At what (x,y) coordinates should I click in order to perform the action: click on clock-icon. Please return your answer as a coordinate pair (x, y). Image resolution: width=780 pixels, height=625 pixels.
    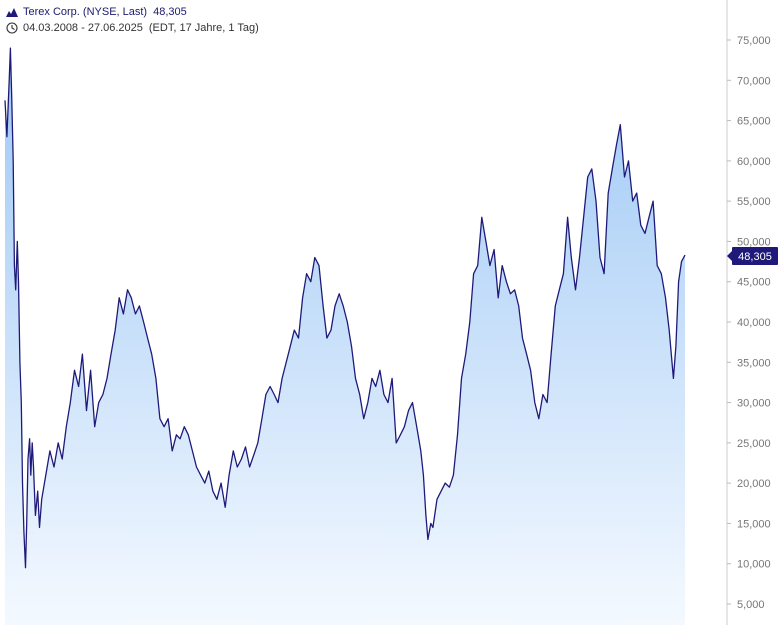
    Looking at the image, I should click on (12, 28).